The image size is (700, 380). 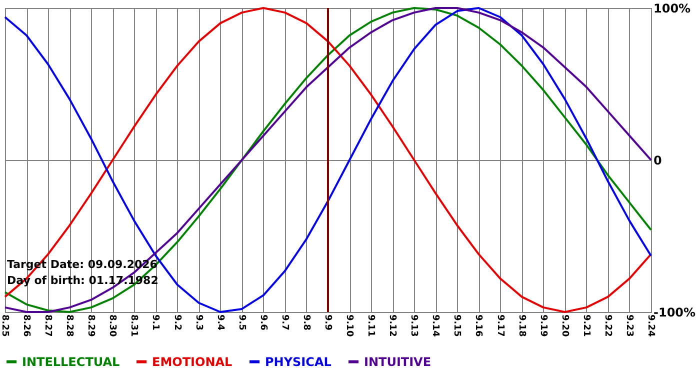 What do you see at coordinates (543, 325) in the screenshot?
I see `x-tick-label: 9.19` at bounding box center [543, 325].